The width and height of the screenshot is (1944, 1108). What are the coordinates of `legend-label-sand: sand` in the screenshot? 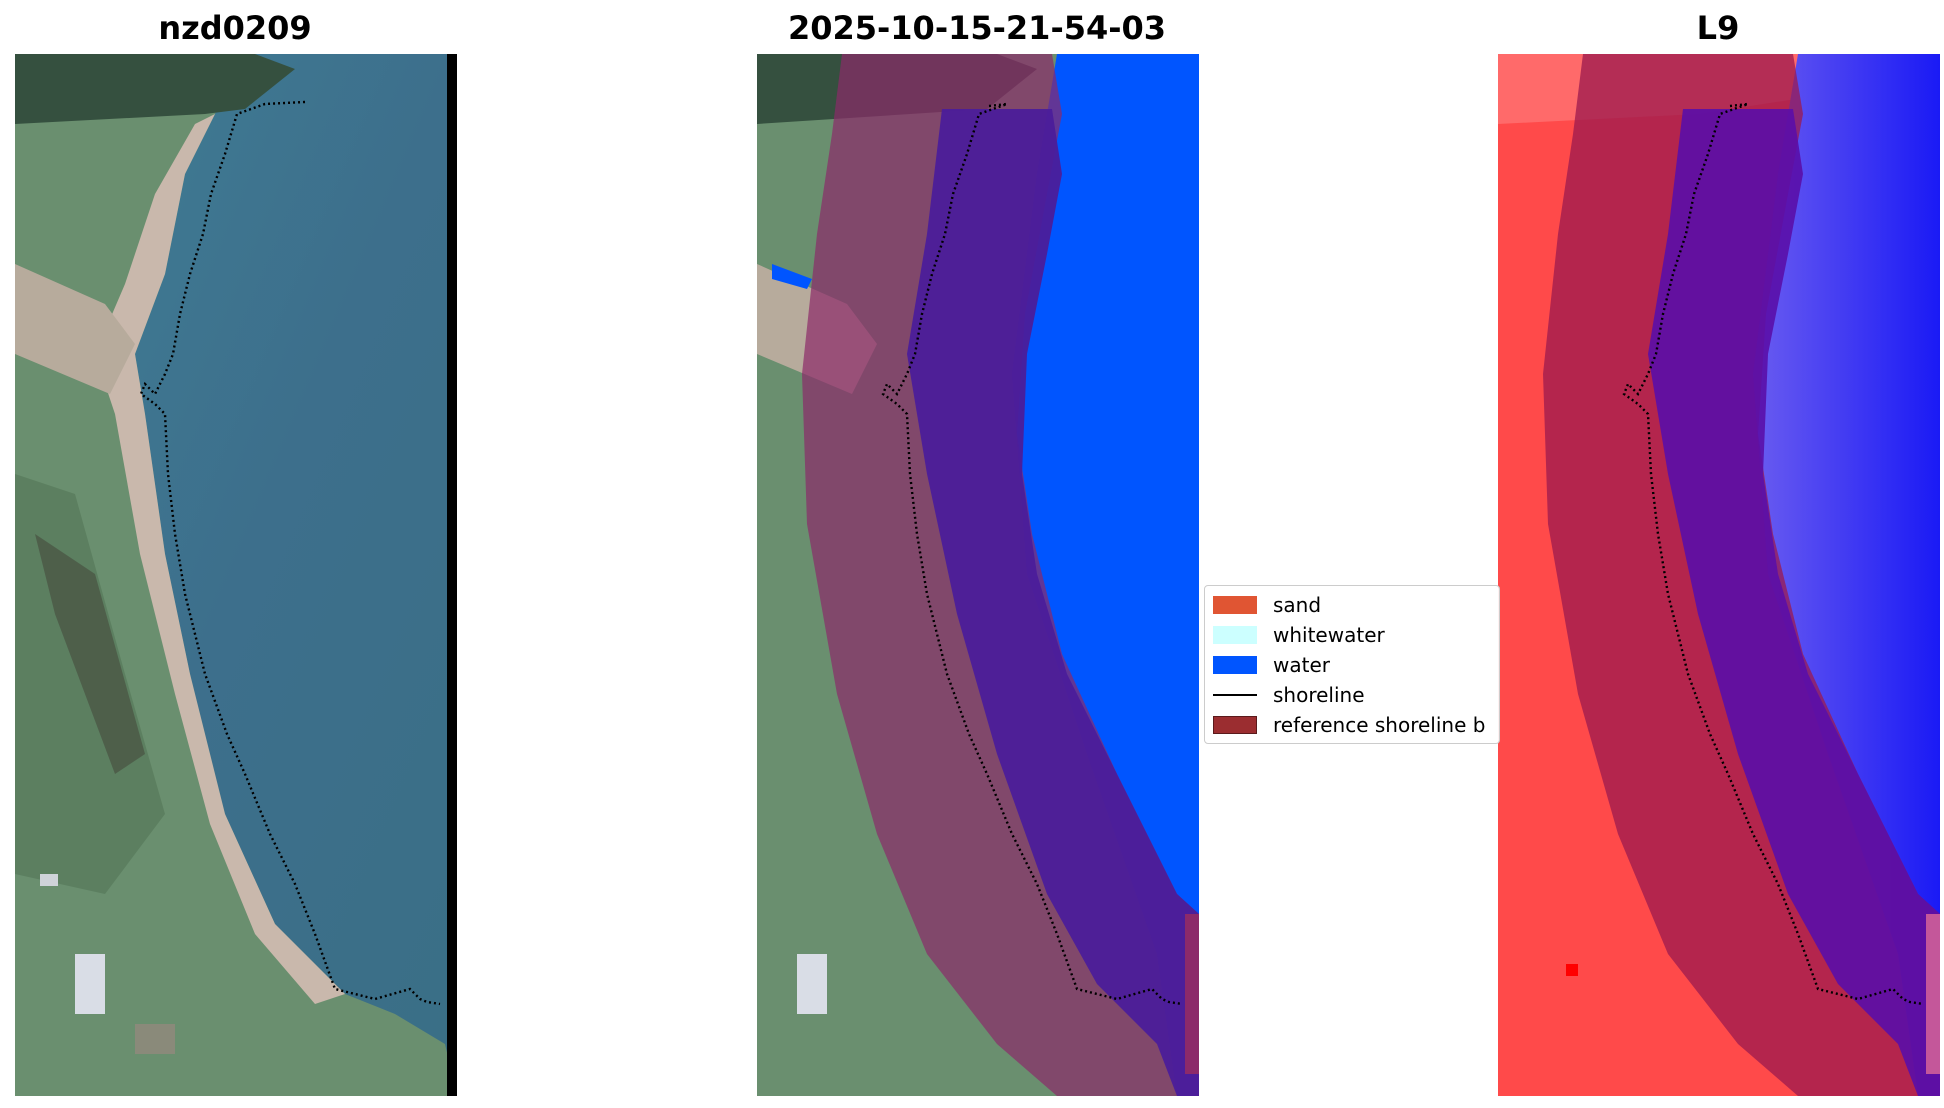 It's located at (1297, 605).